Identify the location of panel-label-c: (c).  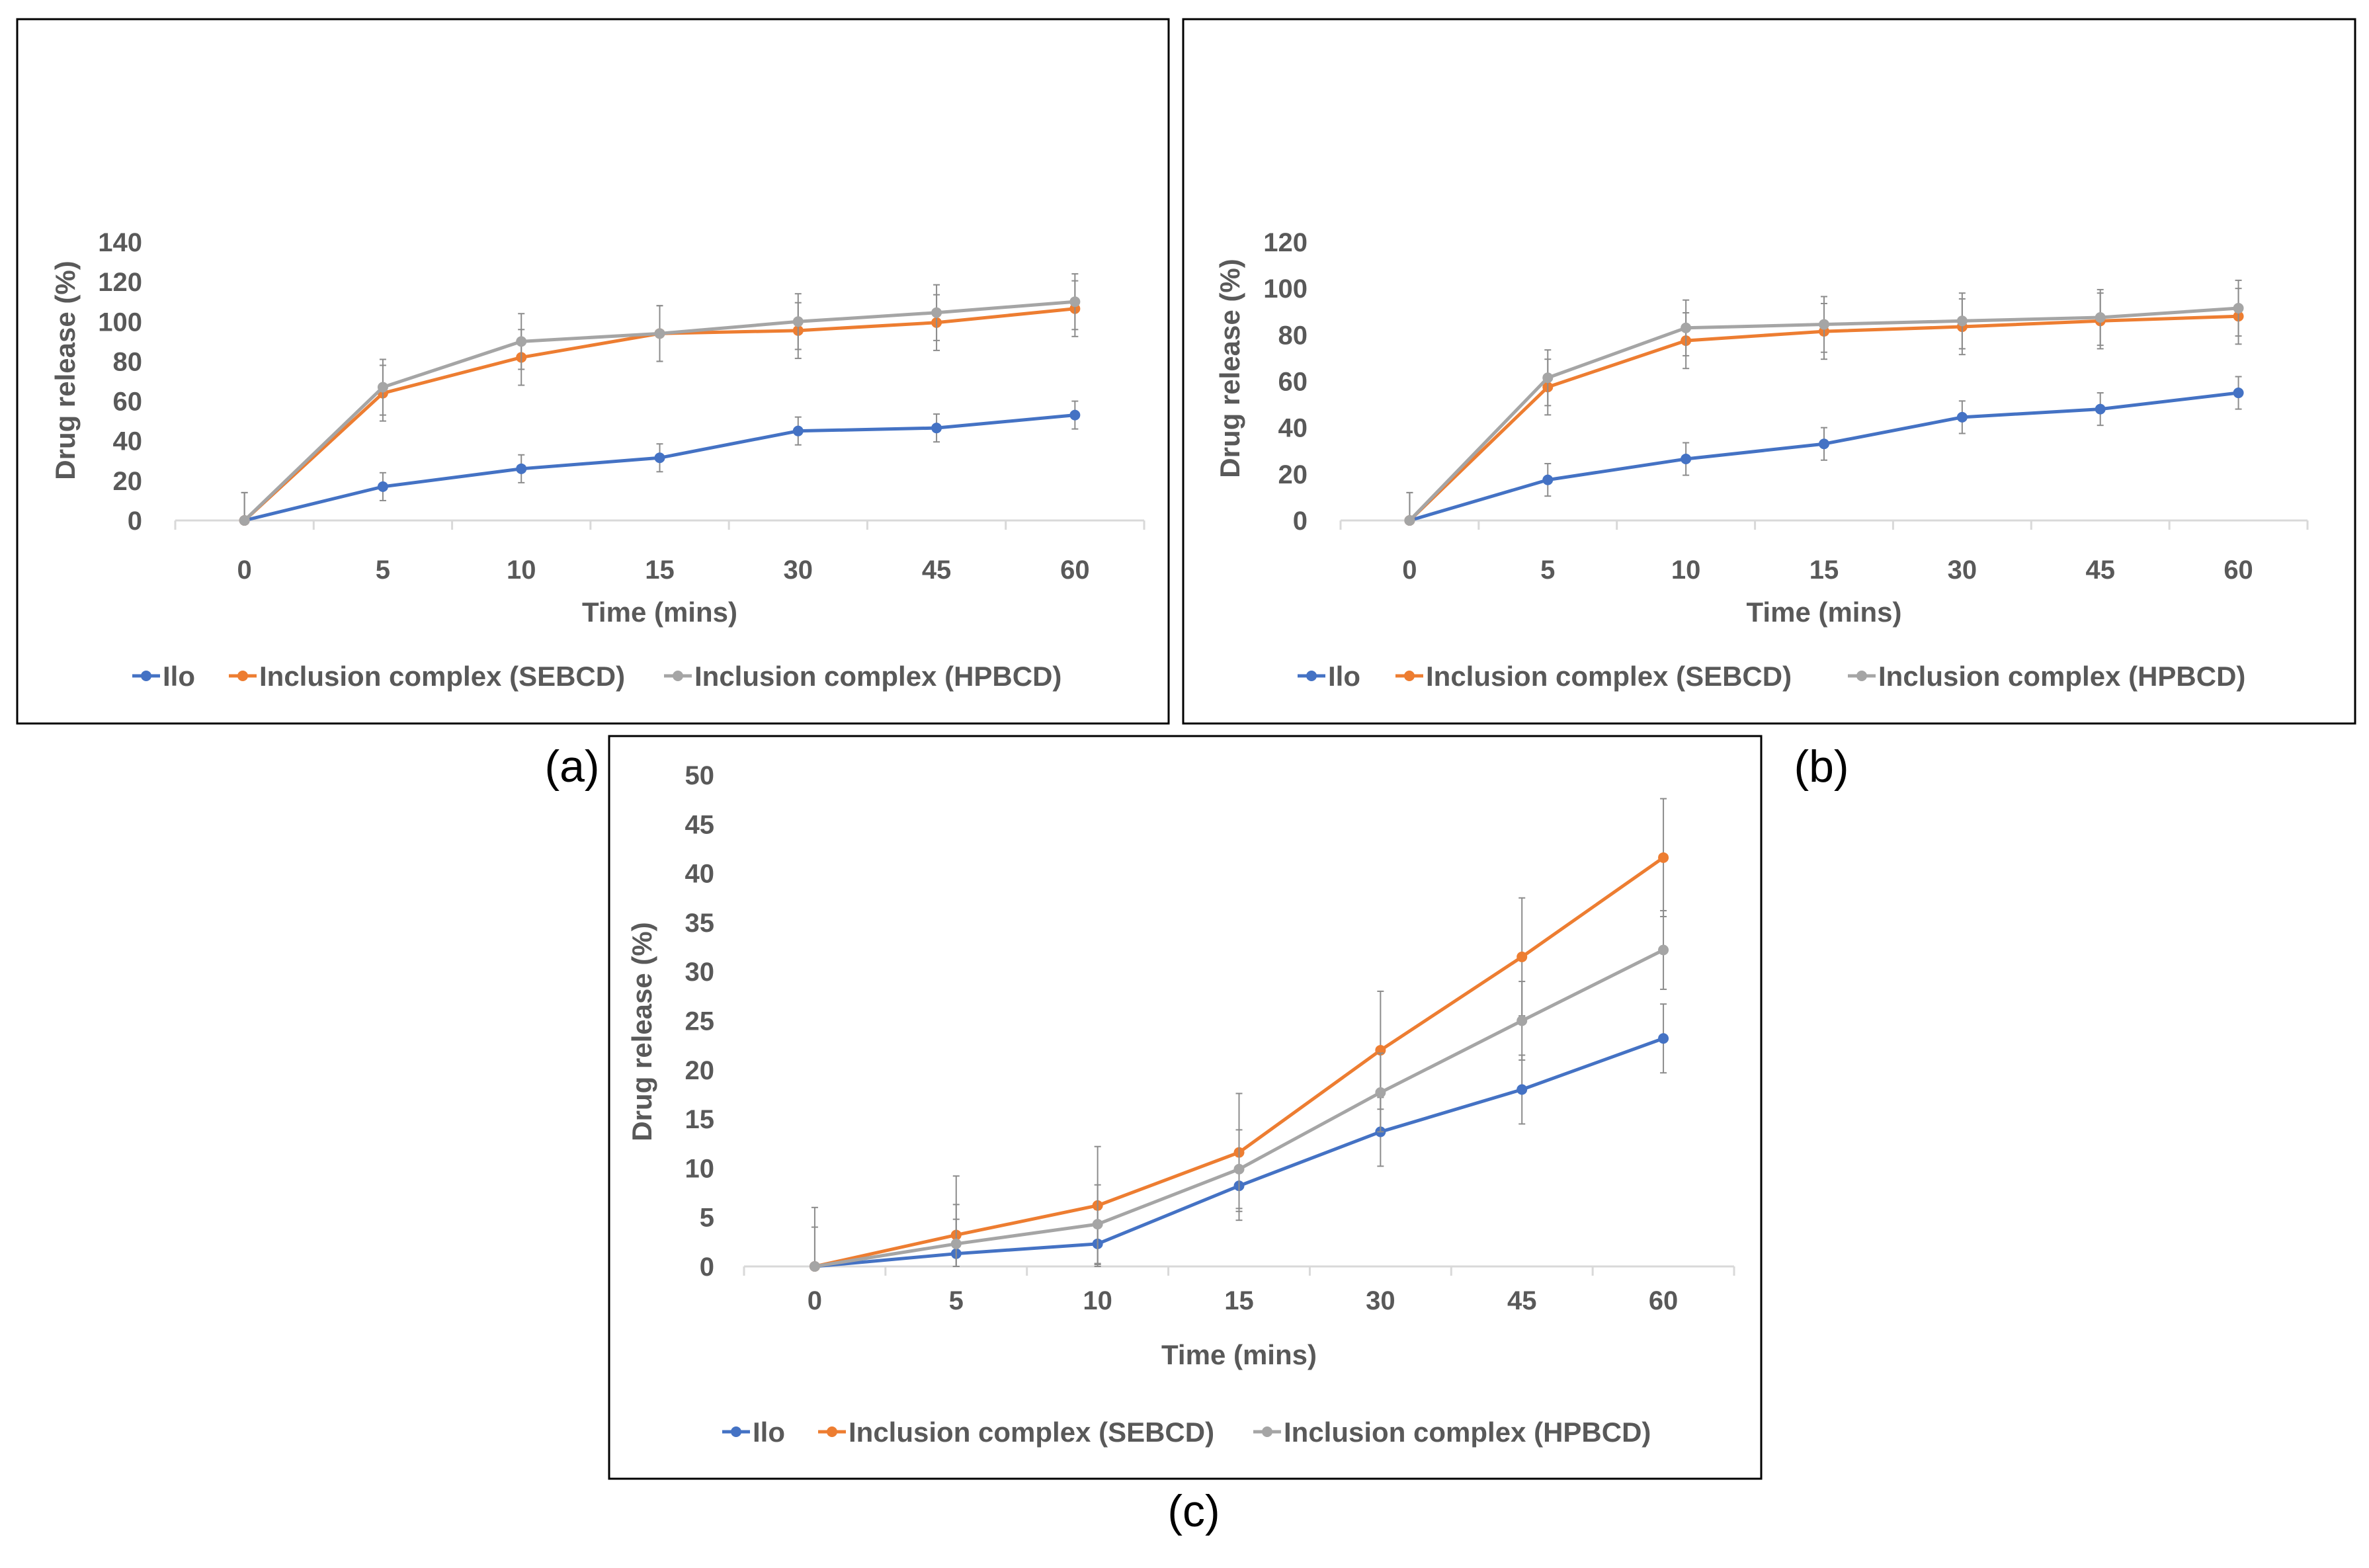
(1194, 1511).